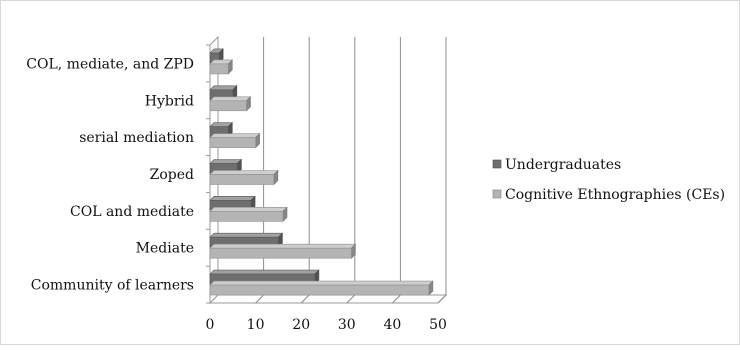  What do you see at coordinates (392, 325) in the screenshot?
I see `x-tick-label: 40` at bounding box center [392, 325].